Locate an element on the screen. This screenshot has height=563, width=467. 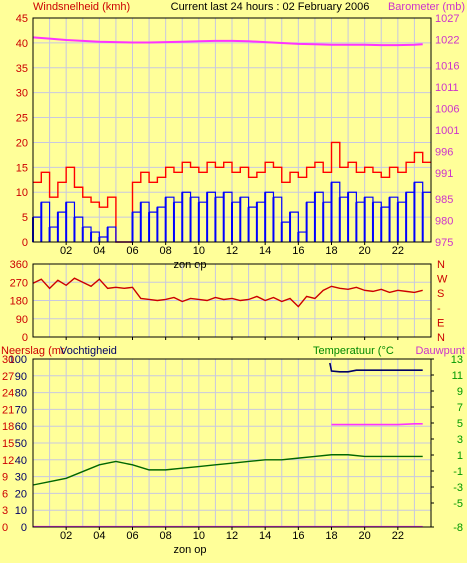
rain-tick-label: 30 is located at coordinates (8, 360).